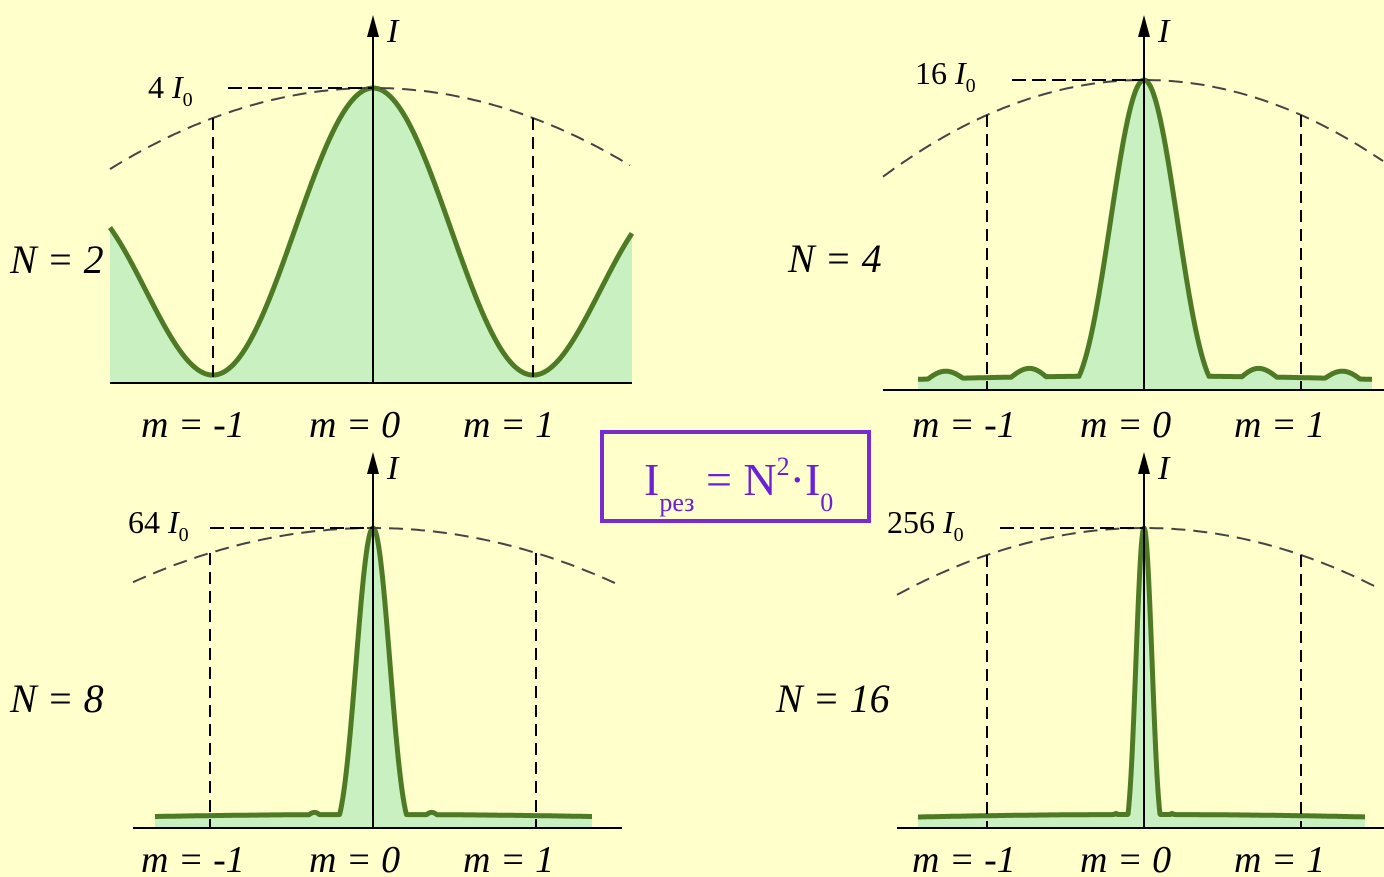 The height and width of the screenshot is (877, 1384). I want to click on intensity-formula: Iрез = N2·I0, so click(739, 484).